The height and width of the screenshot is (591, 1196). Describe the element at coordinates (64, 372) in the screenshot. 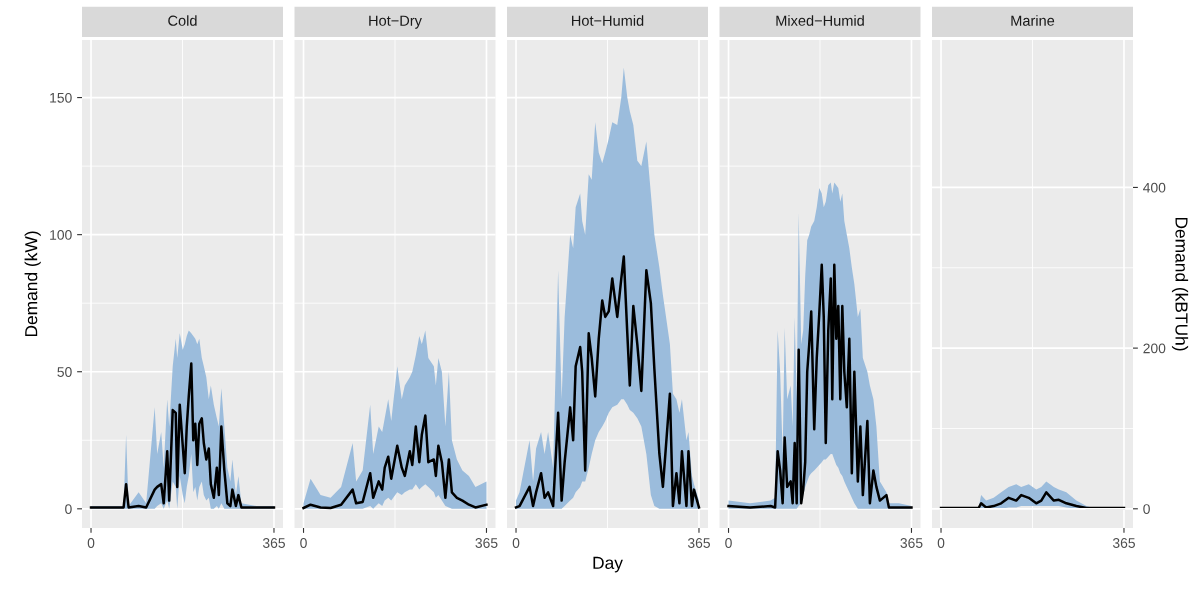

I see `y-tick-label: 50` at that location.